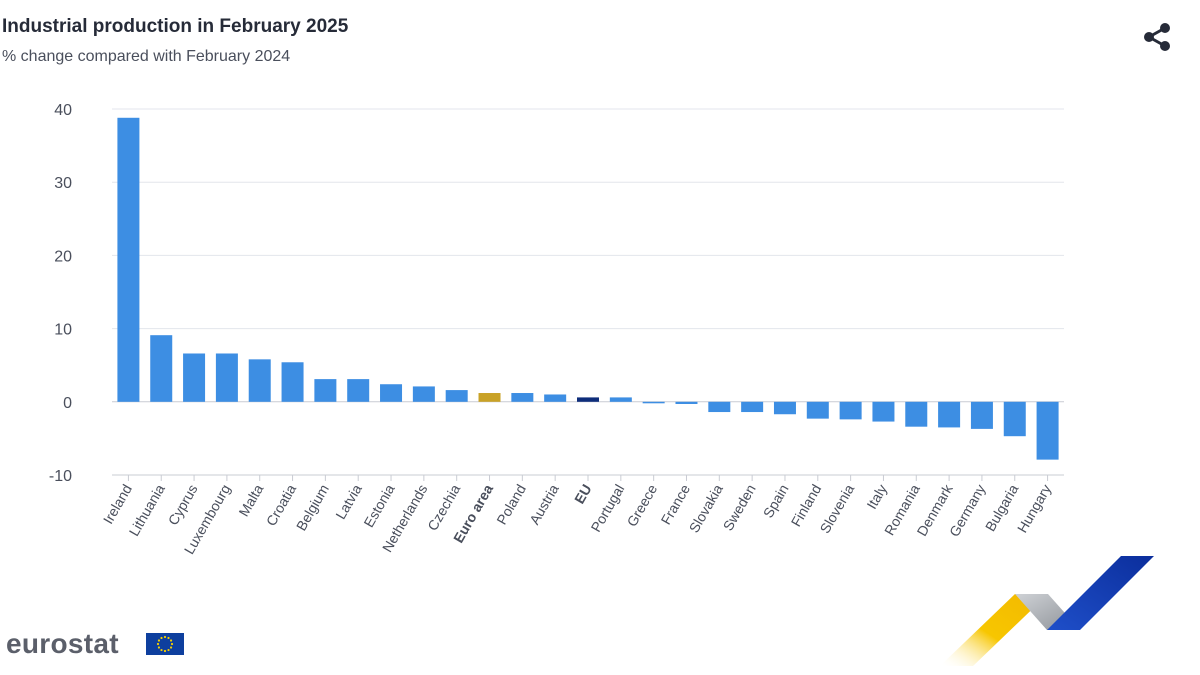 This screenshot has height=675, width=1200. I want to click on y-tick-label: 20, so click(63, 256).